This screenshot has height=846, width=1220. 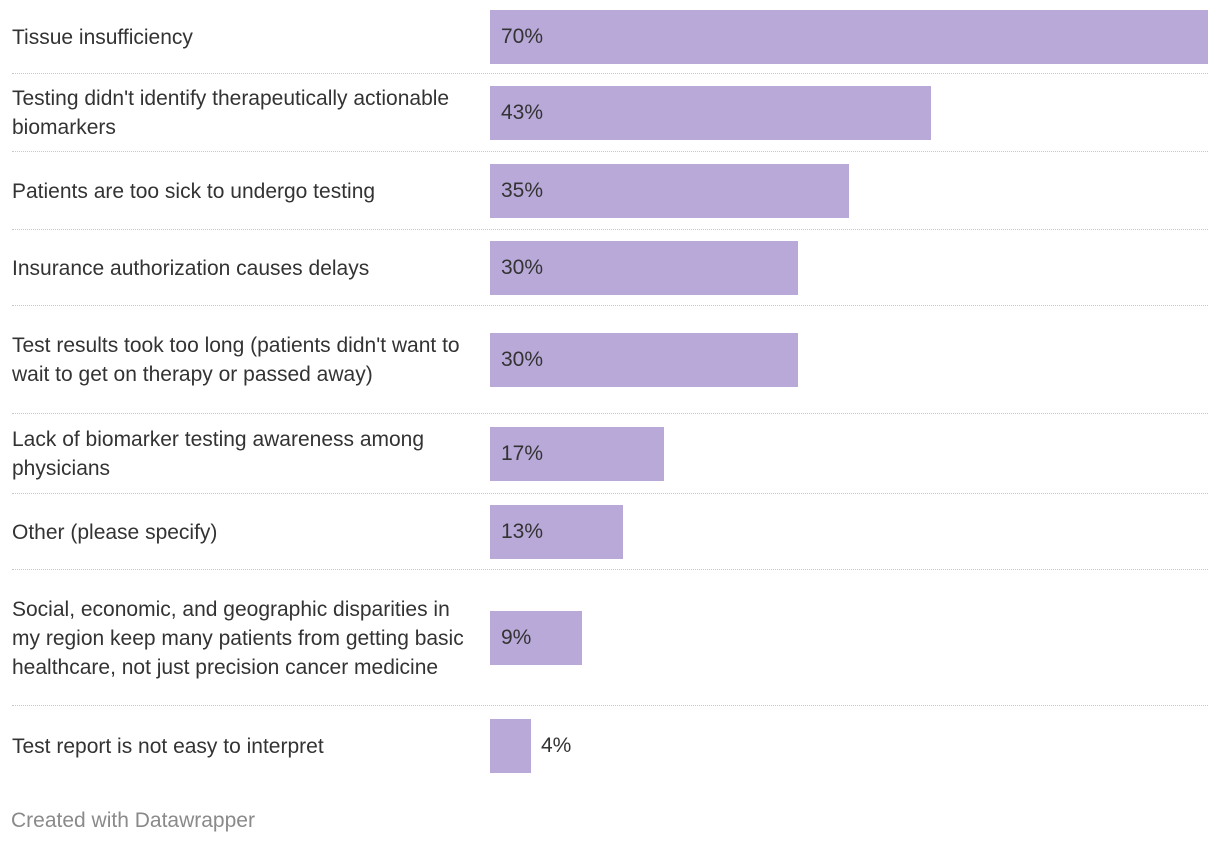 I want to click on bar-value-label: 35%, so click(x=522, y=190).